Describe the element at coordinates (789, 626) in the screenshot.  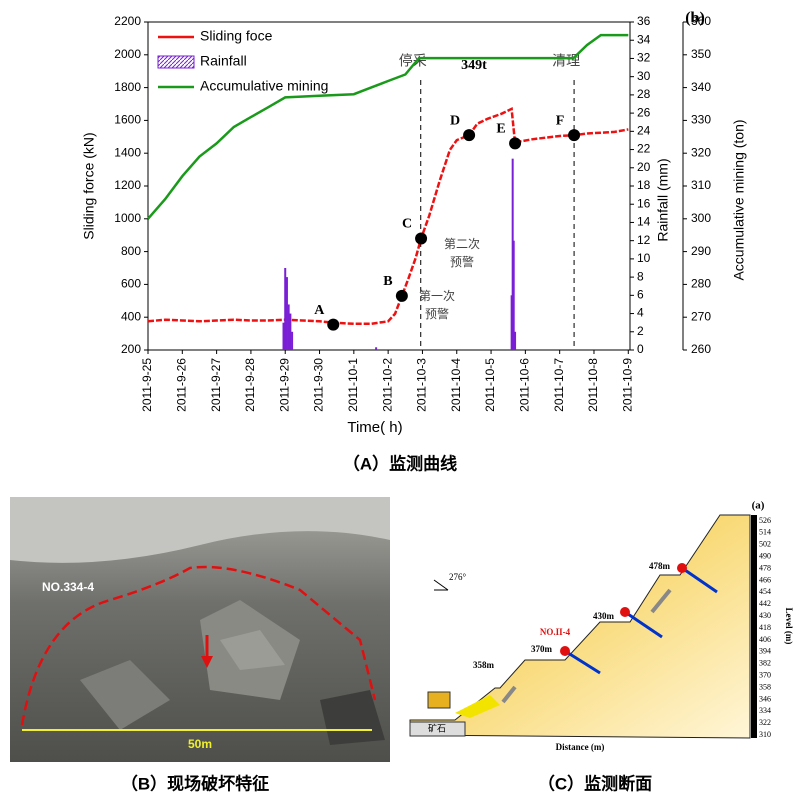
I see `y-axis-title: Level (m)` at that location.